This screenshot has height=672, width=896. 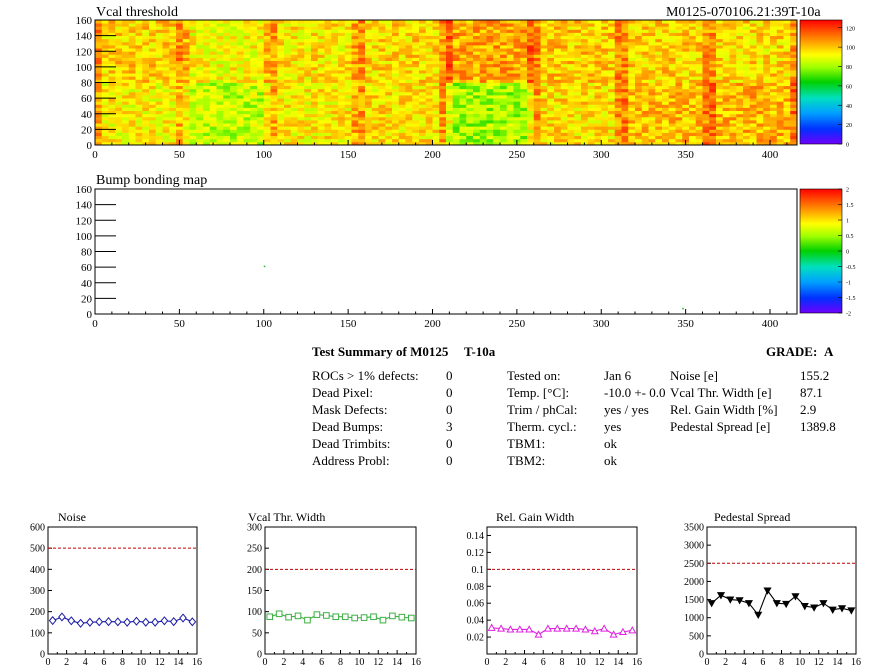 I want to click on y-tick-label: 140, so click(x=84, y=37).